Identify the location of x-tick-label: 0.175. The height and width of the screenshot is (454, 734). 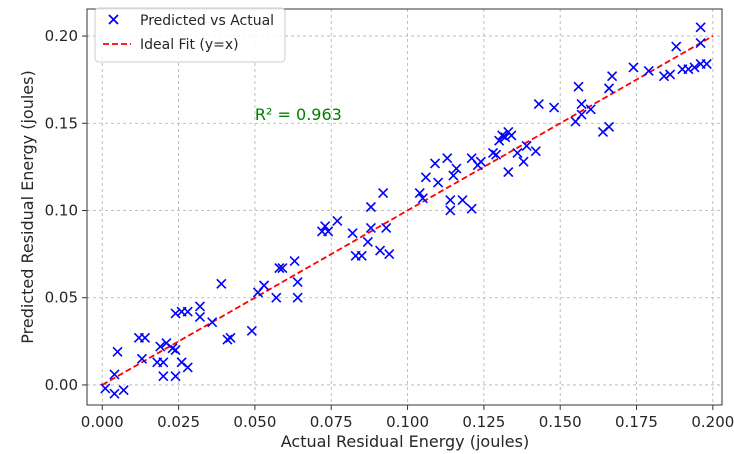
(636, 422).